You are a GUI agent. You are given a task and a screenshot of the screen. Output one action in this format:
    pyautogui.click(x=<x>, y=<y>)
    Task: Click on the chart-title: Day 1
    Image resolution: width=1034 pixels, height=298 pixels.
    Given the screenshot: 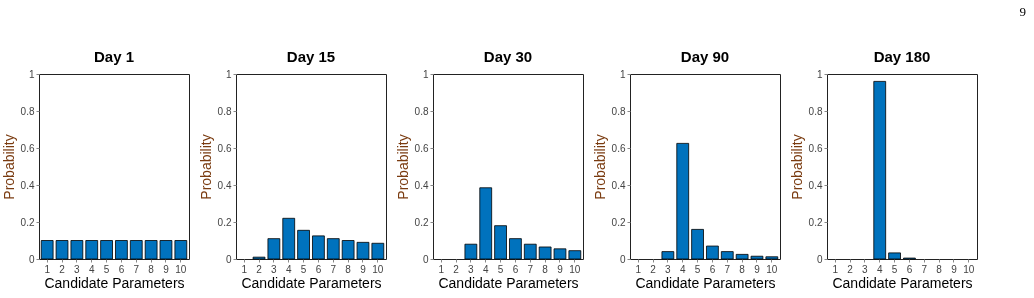 What is the action you would take?
    pyautogui.click(x=114, y=56)
    